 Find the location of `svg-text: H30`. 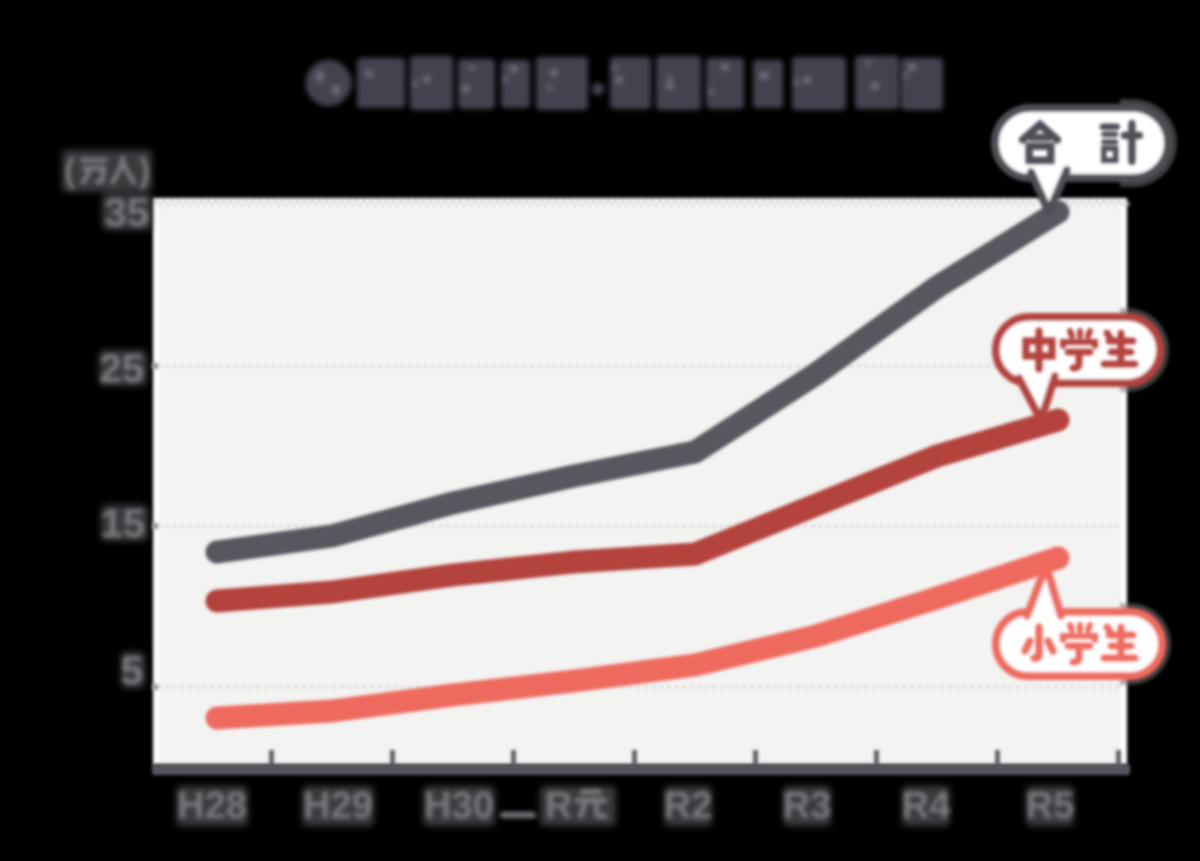

svg-text: H30 is located at coordinates (459, 806).